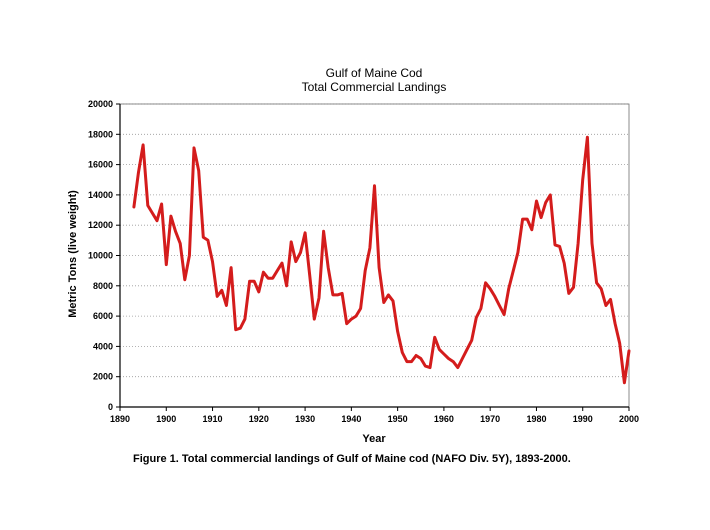  Describe the element at coordinates (100, 195) in the screenshot. I see `y-tick-label: 14000` at that location.